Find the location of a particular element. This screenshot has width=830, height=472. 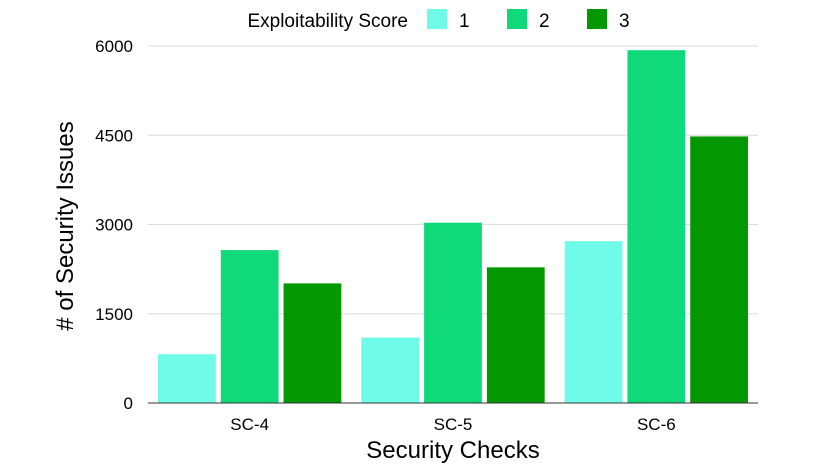

y-tick-label: 3000 is located at coordinates (114, 225).